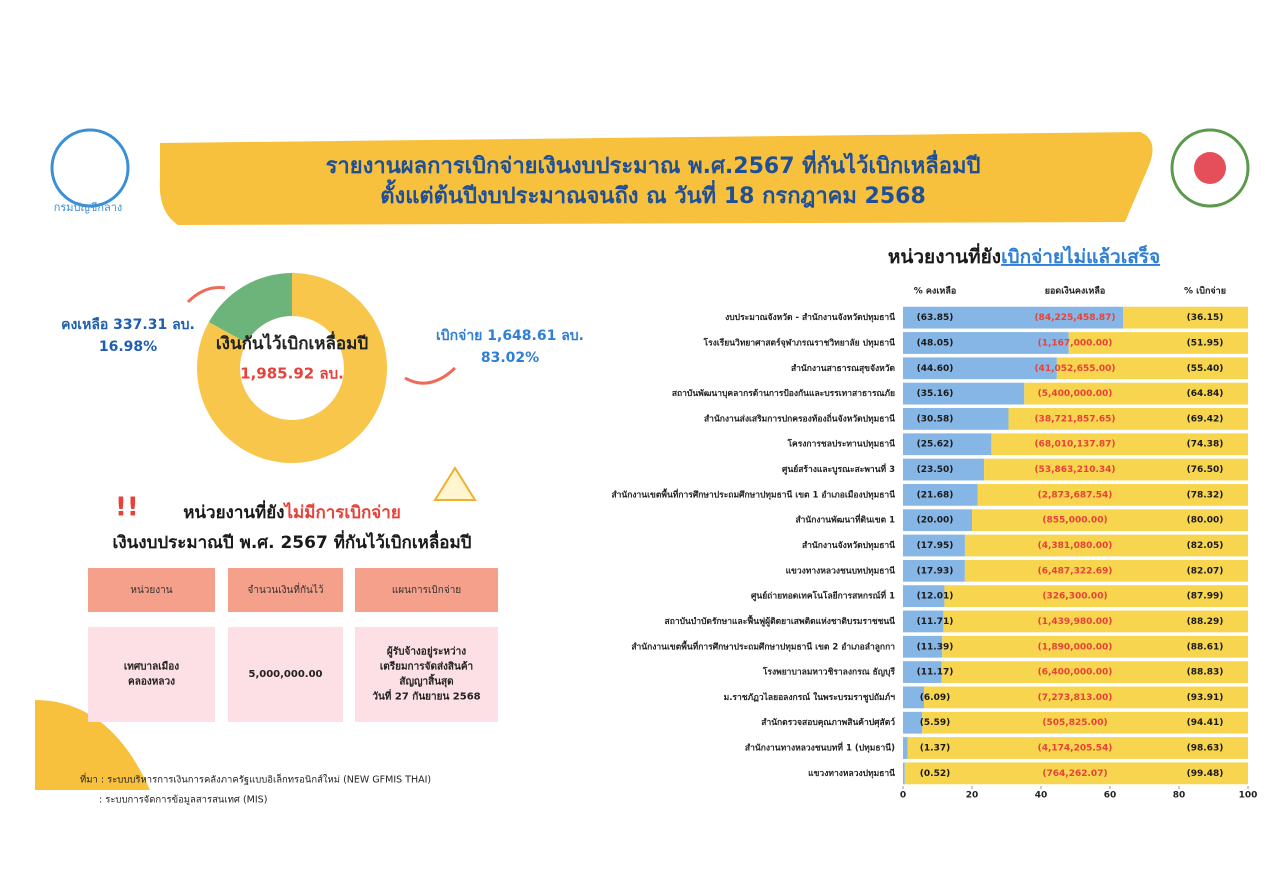 The image size is (1280, 890). Describe the element at coordinates (1210, 168) in the screenshot. I see `logo-right-inner` at that location.